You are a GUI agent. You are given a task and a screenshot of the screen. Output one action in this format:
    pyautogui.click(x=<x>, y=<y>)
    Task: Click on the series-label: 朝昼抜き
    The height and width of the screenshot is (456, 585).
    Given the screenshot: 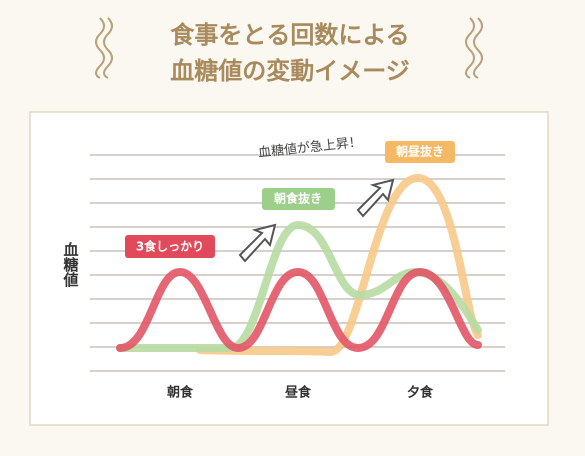 What is the action you would take?
    pyautogui.click(x=420, y=151)
    